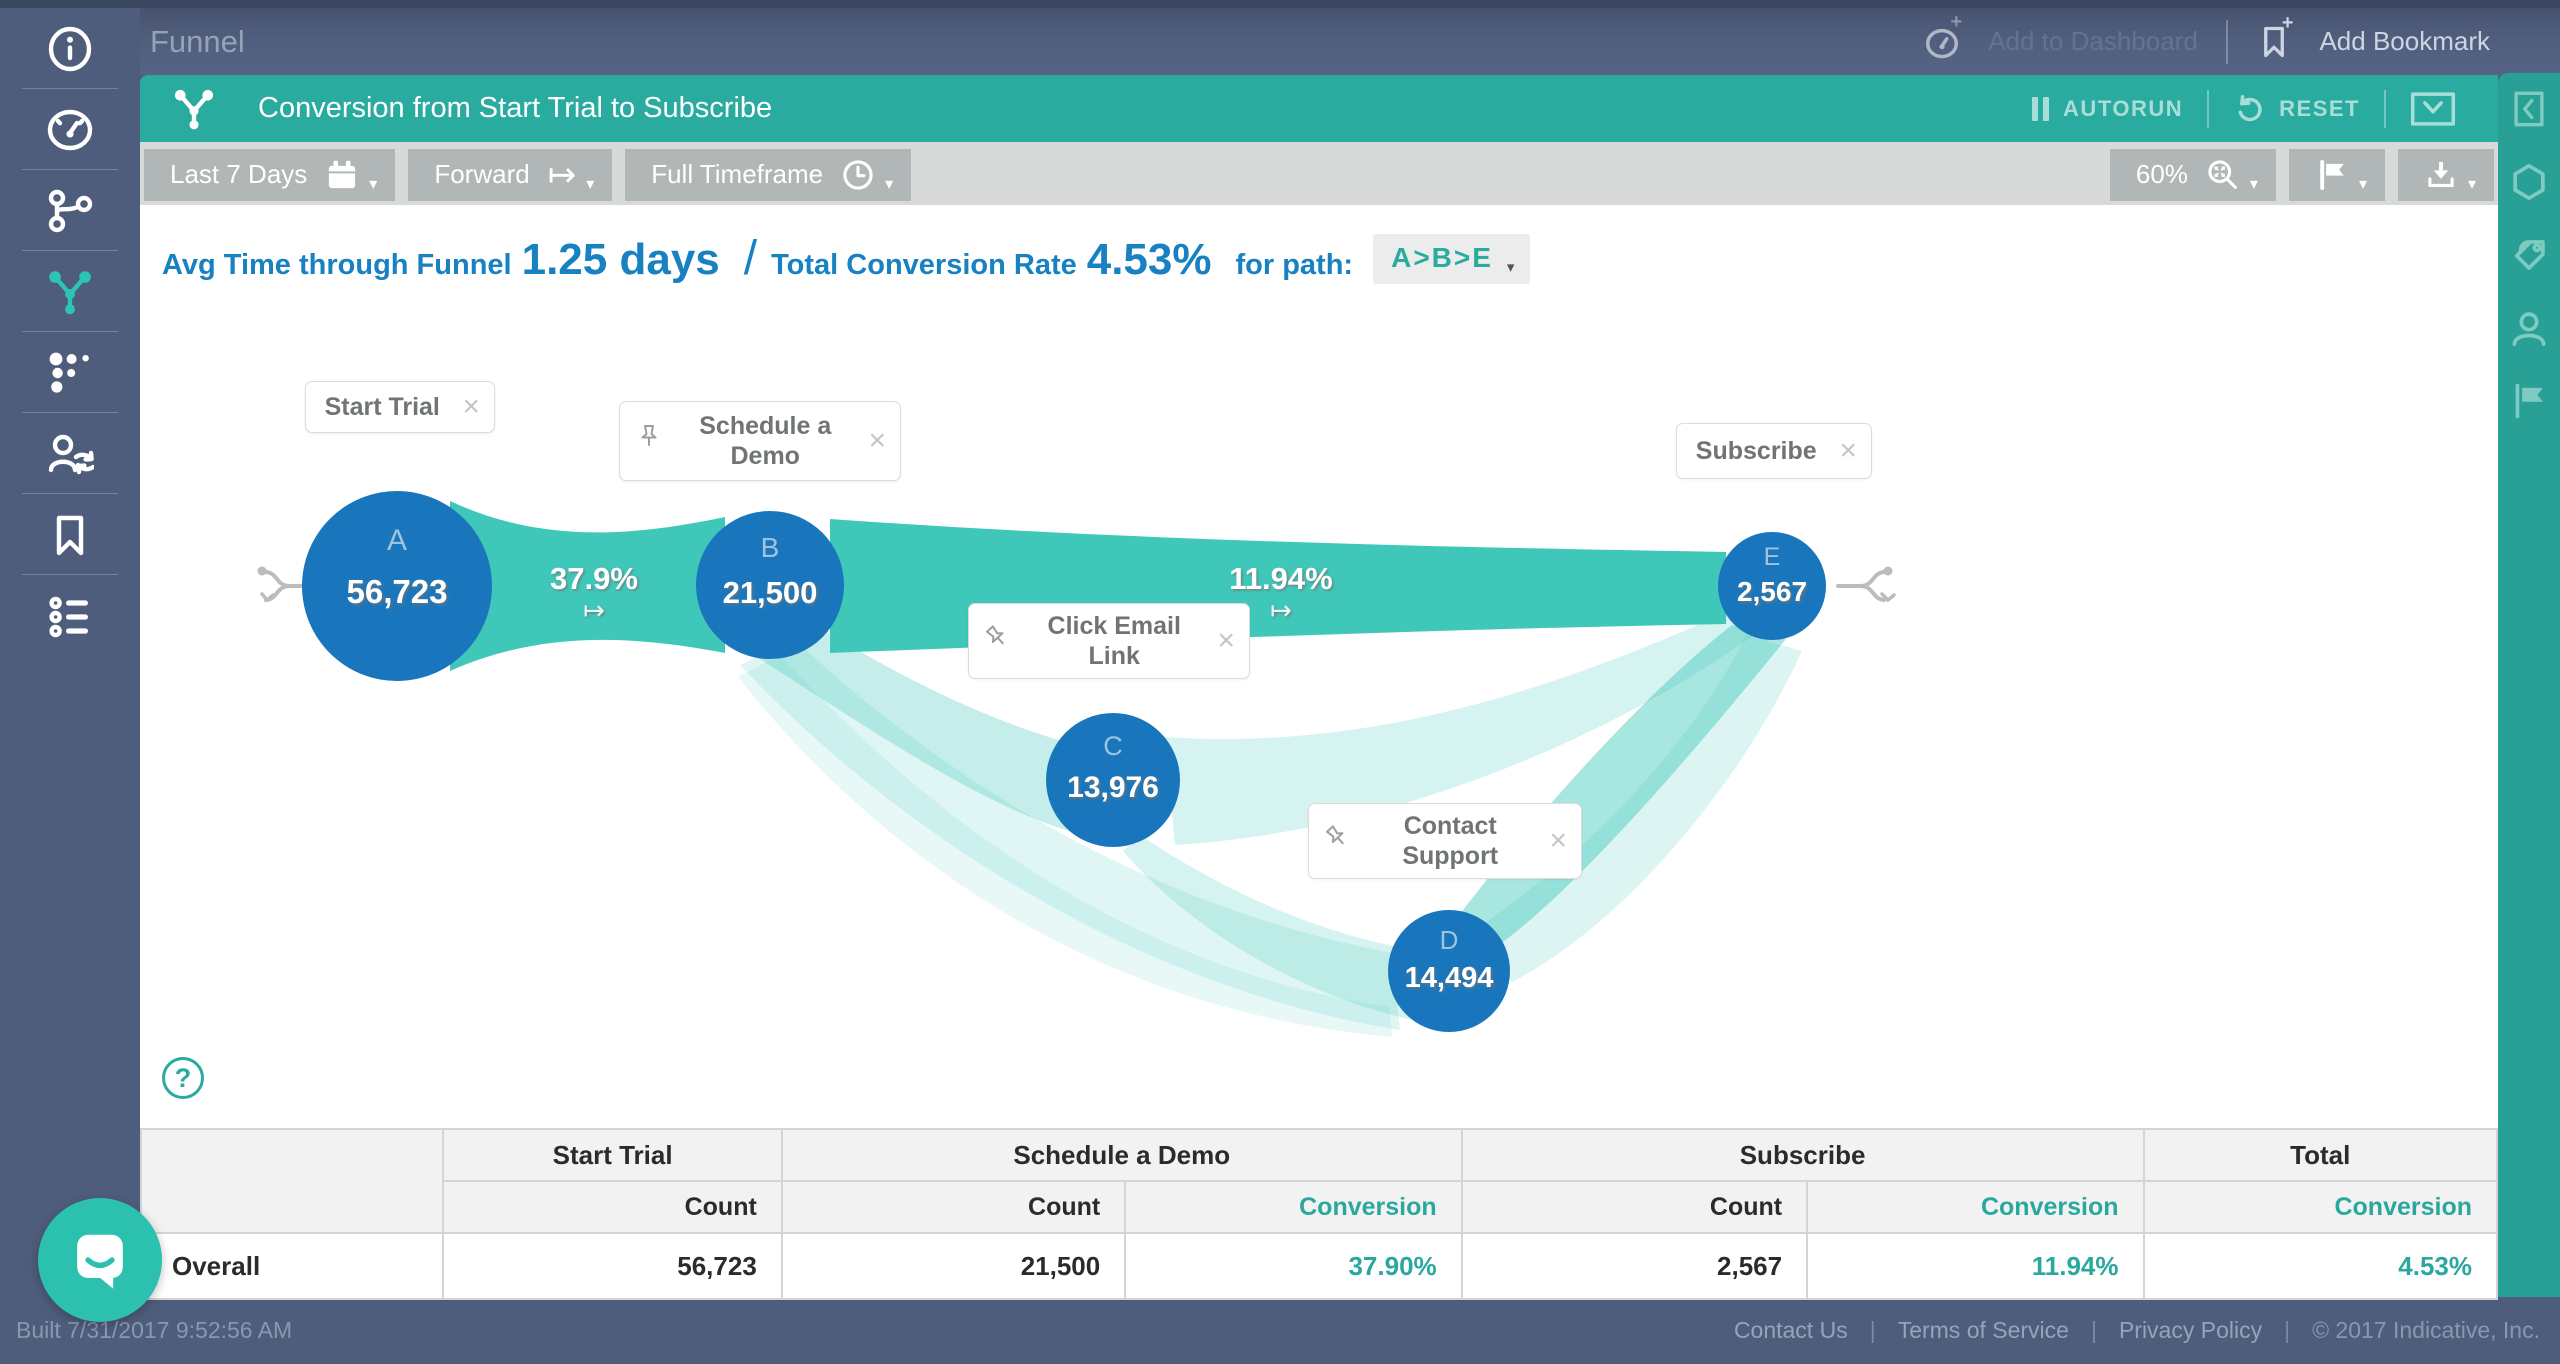  Describe the element at coordinates (2222, 174) in the screenshot. I see `zoom-magnifier-icon` at that location.